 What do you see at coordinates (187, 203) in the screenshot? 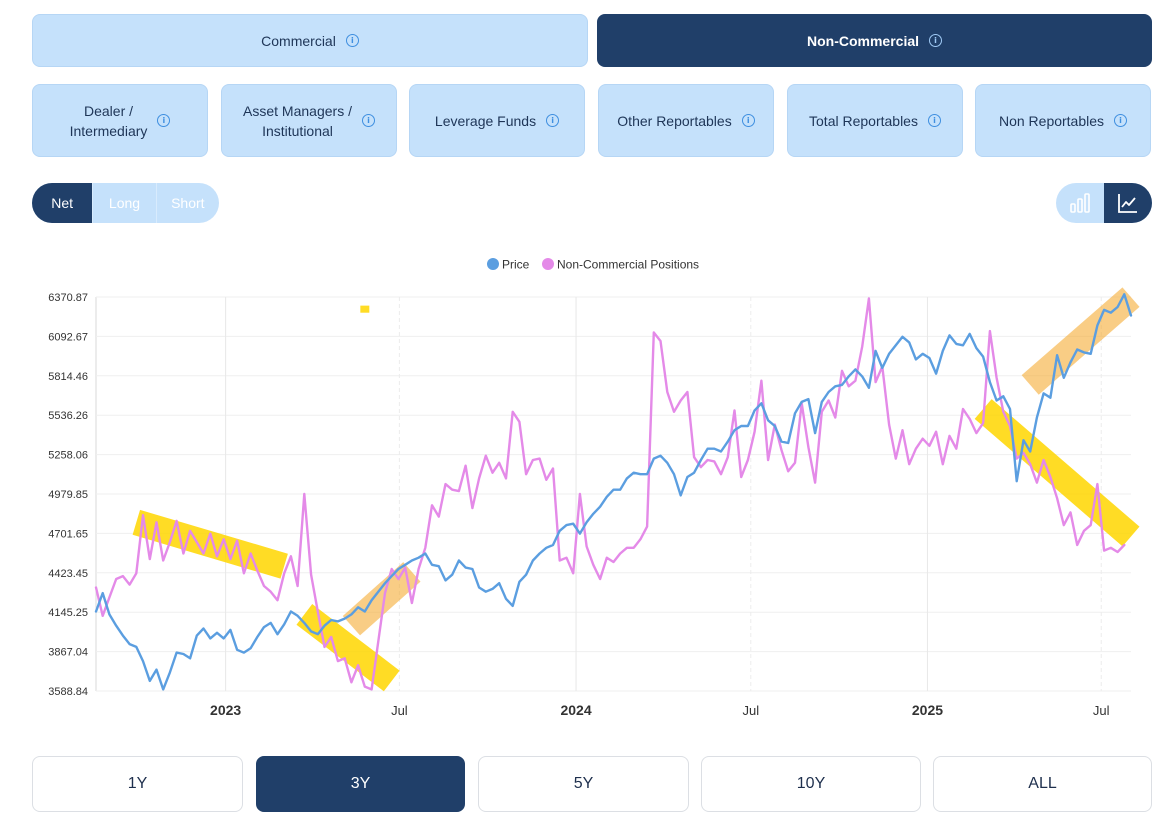
I see `short-button: Short` at bounding box center [187, 203].